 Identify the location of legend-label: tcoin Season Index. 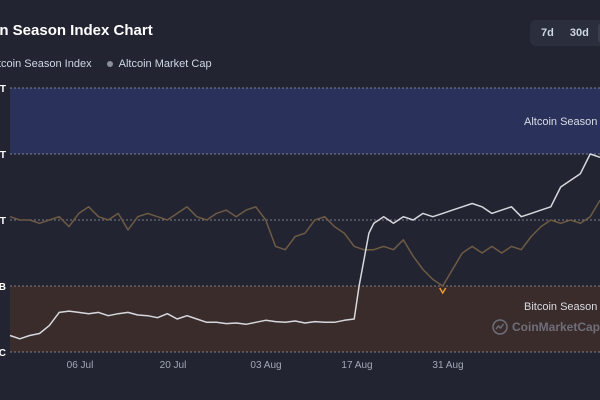
(46, 64).